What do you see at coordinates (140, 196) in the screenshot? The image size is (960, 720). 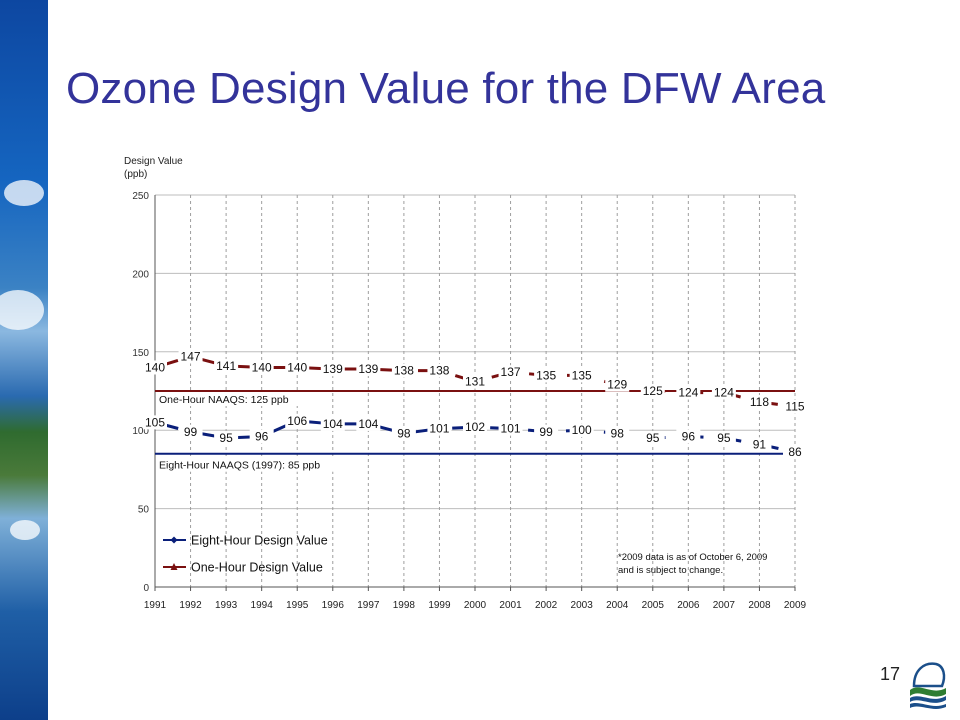 I see `y-tick-label: 250` at bounding box center [140, 196].